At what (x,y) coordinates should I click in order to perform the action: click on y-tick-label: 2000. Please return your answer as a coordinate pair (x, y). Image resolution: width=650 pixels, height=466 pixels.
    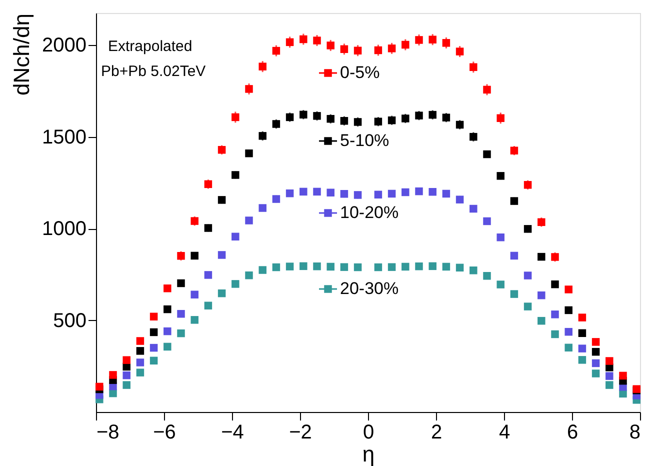
    Looking at the image, I should click on (64, 45).